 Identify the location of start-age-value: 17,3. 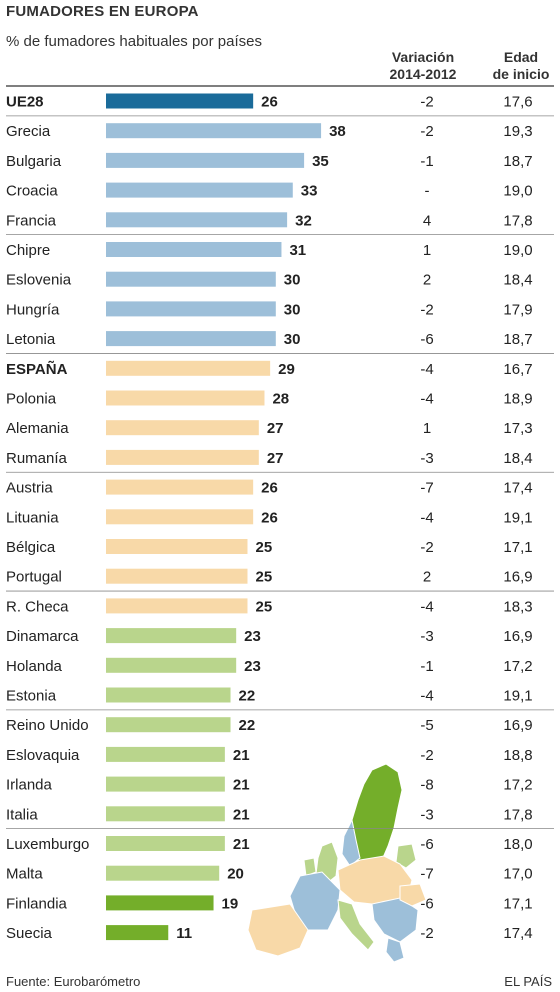
(517, 428).